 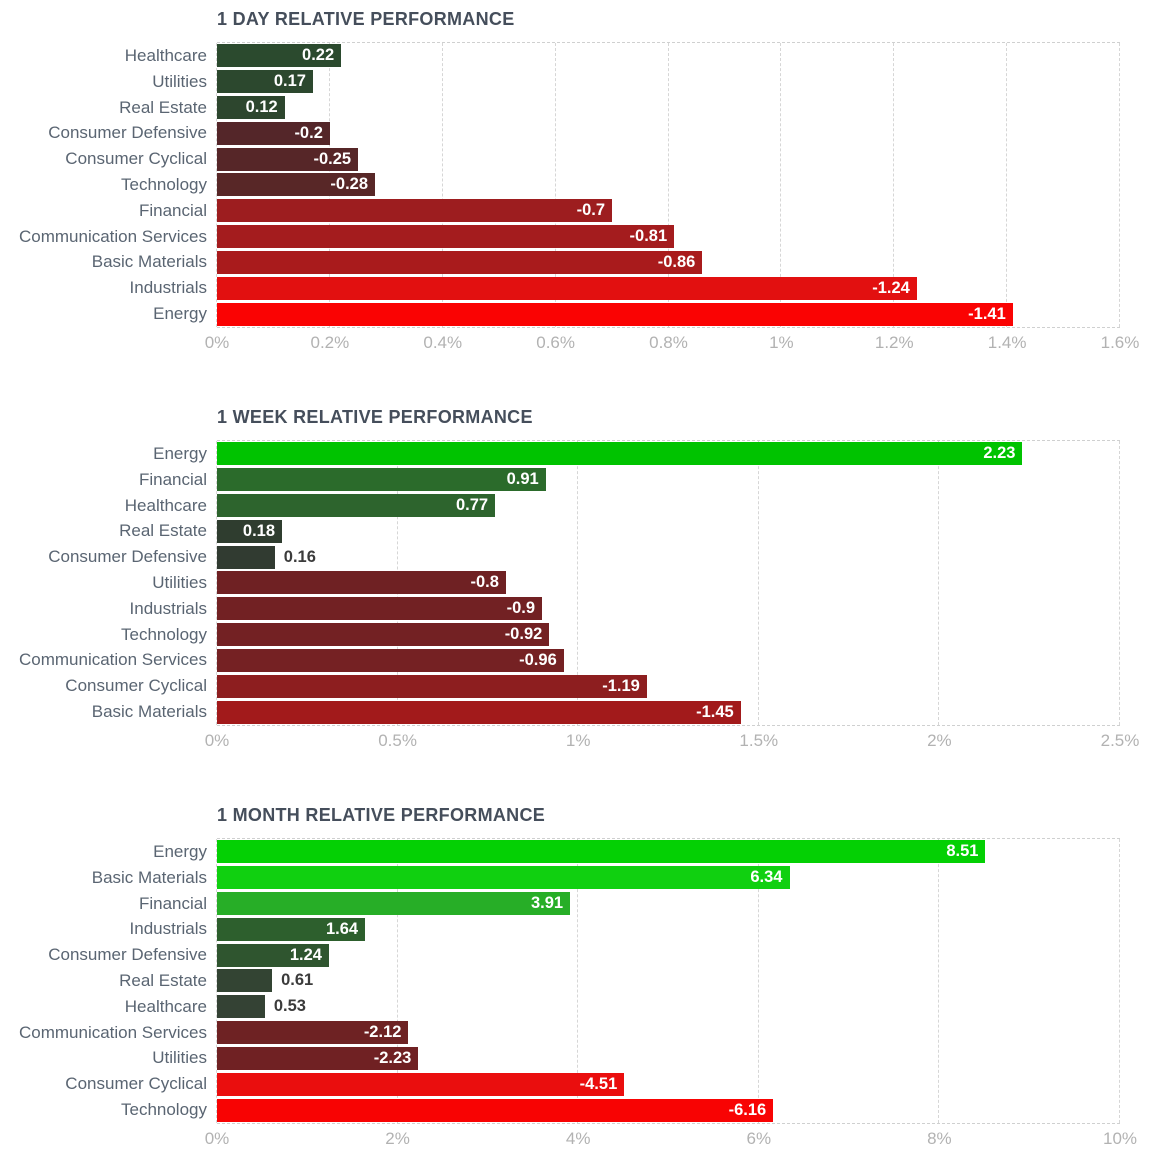 What do you see at coordinates (668, 686) in the screenshot?
I see `bar-track: -1.19` at bounding box center [668, 686].